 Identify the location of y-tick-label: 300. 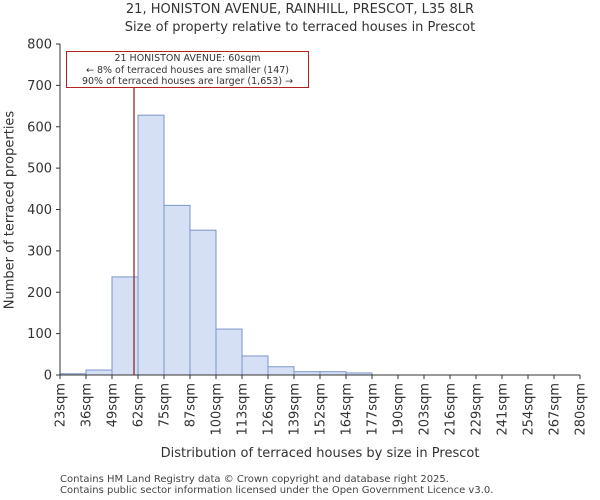
(39, 251).